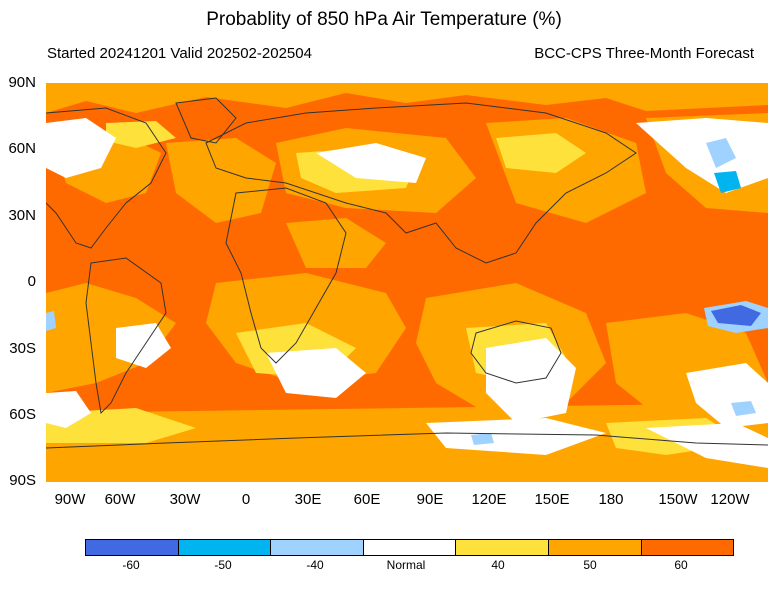 The width and height of the screenshot is (768, 593). I want to click on lon-label-150w: 150W, so click(678, 499).